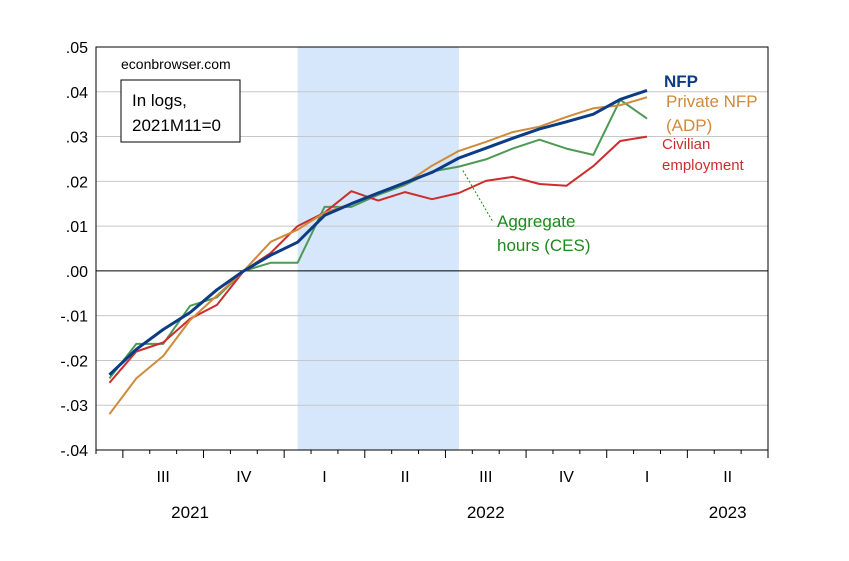  What do you see at coordinates (74, 317) in the screenshot?
I see `y-tick-label: -.01` at bounding box center [74, 317].